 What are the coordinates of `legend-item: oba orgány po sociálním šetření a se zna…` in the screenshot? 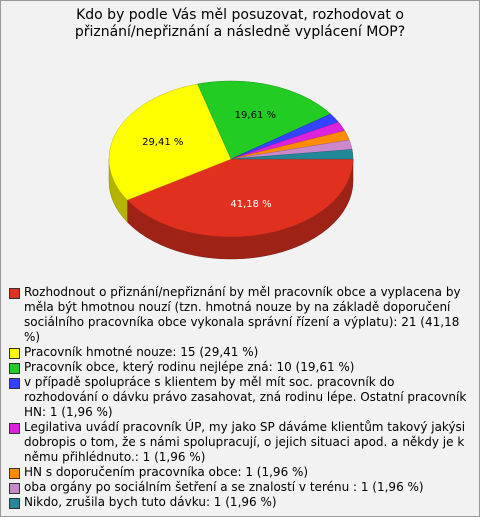 It's located at (239, 487).